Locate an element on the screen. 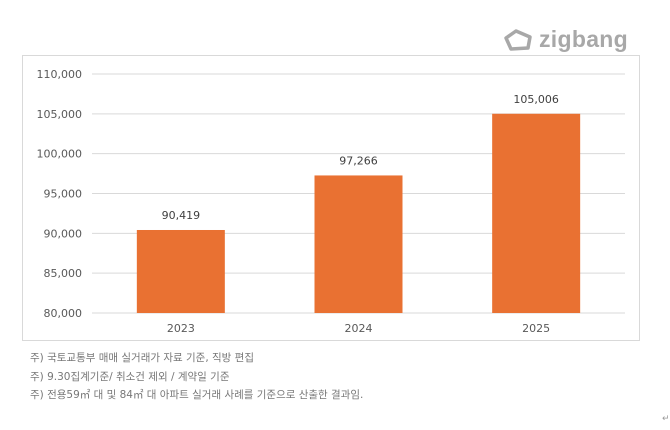  y-tick-label: 85,000 is located at coordinates (63, 273).